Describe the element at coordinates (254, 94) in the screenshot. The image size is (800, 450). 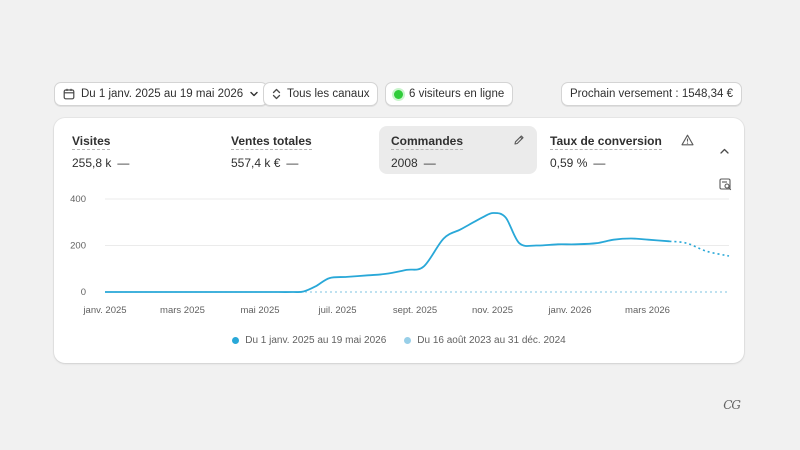
I see `chevron-down-icon` at that location.